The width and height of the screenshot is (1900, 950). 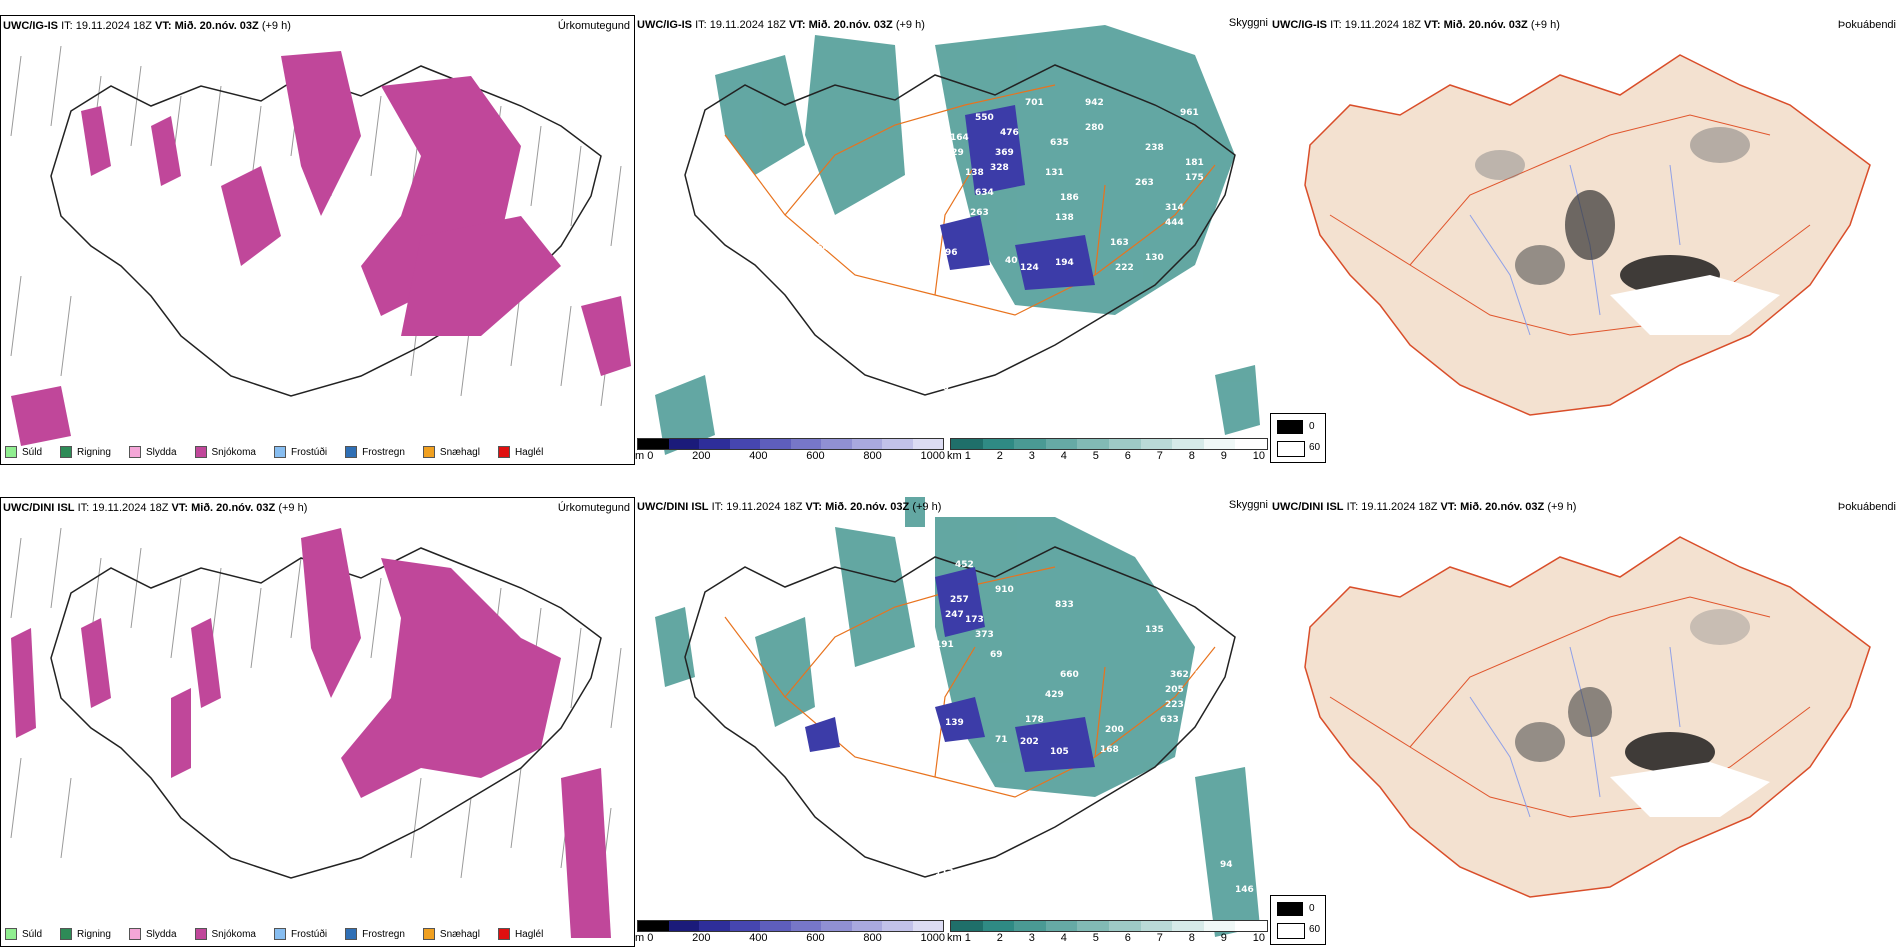 I want to click on value-label: 164, so click(x=959, y=138).